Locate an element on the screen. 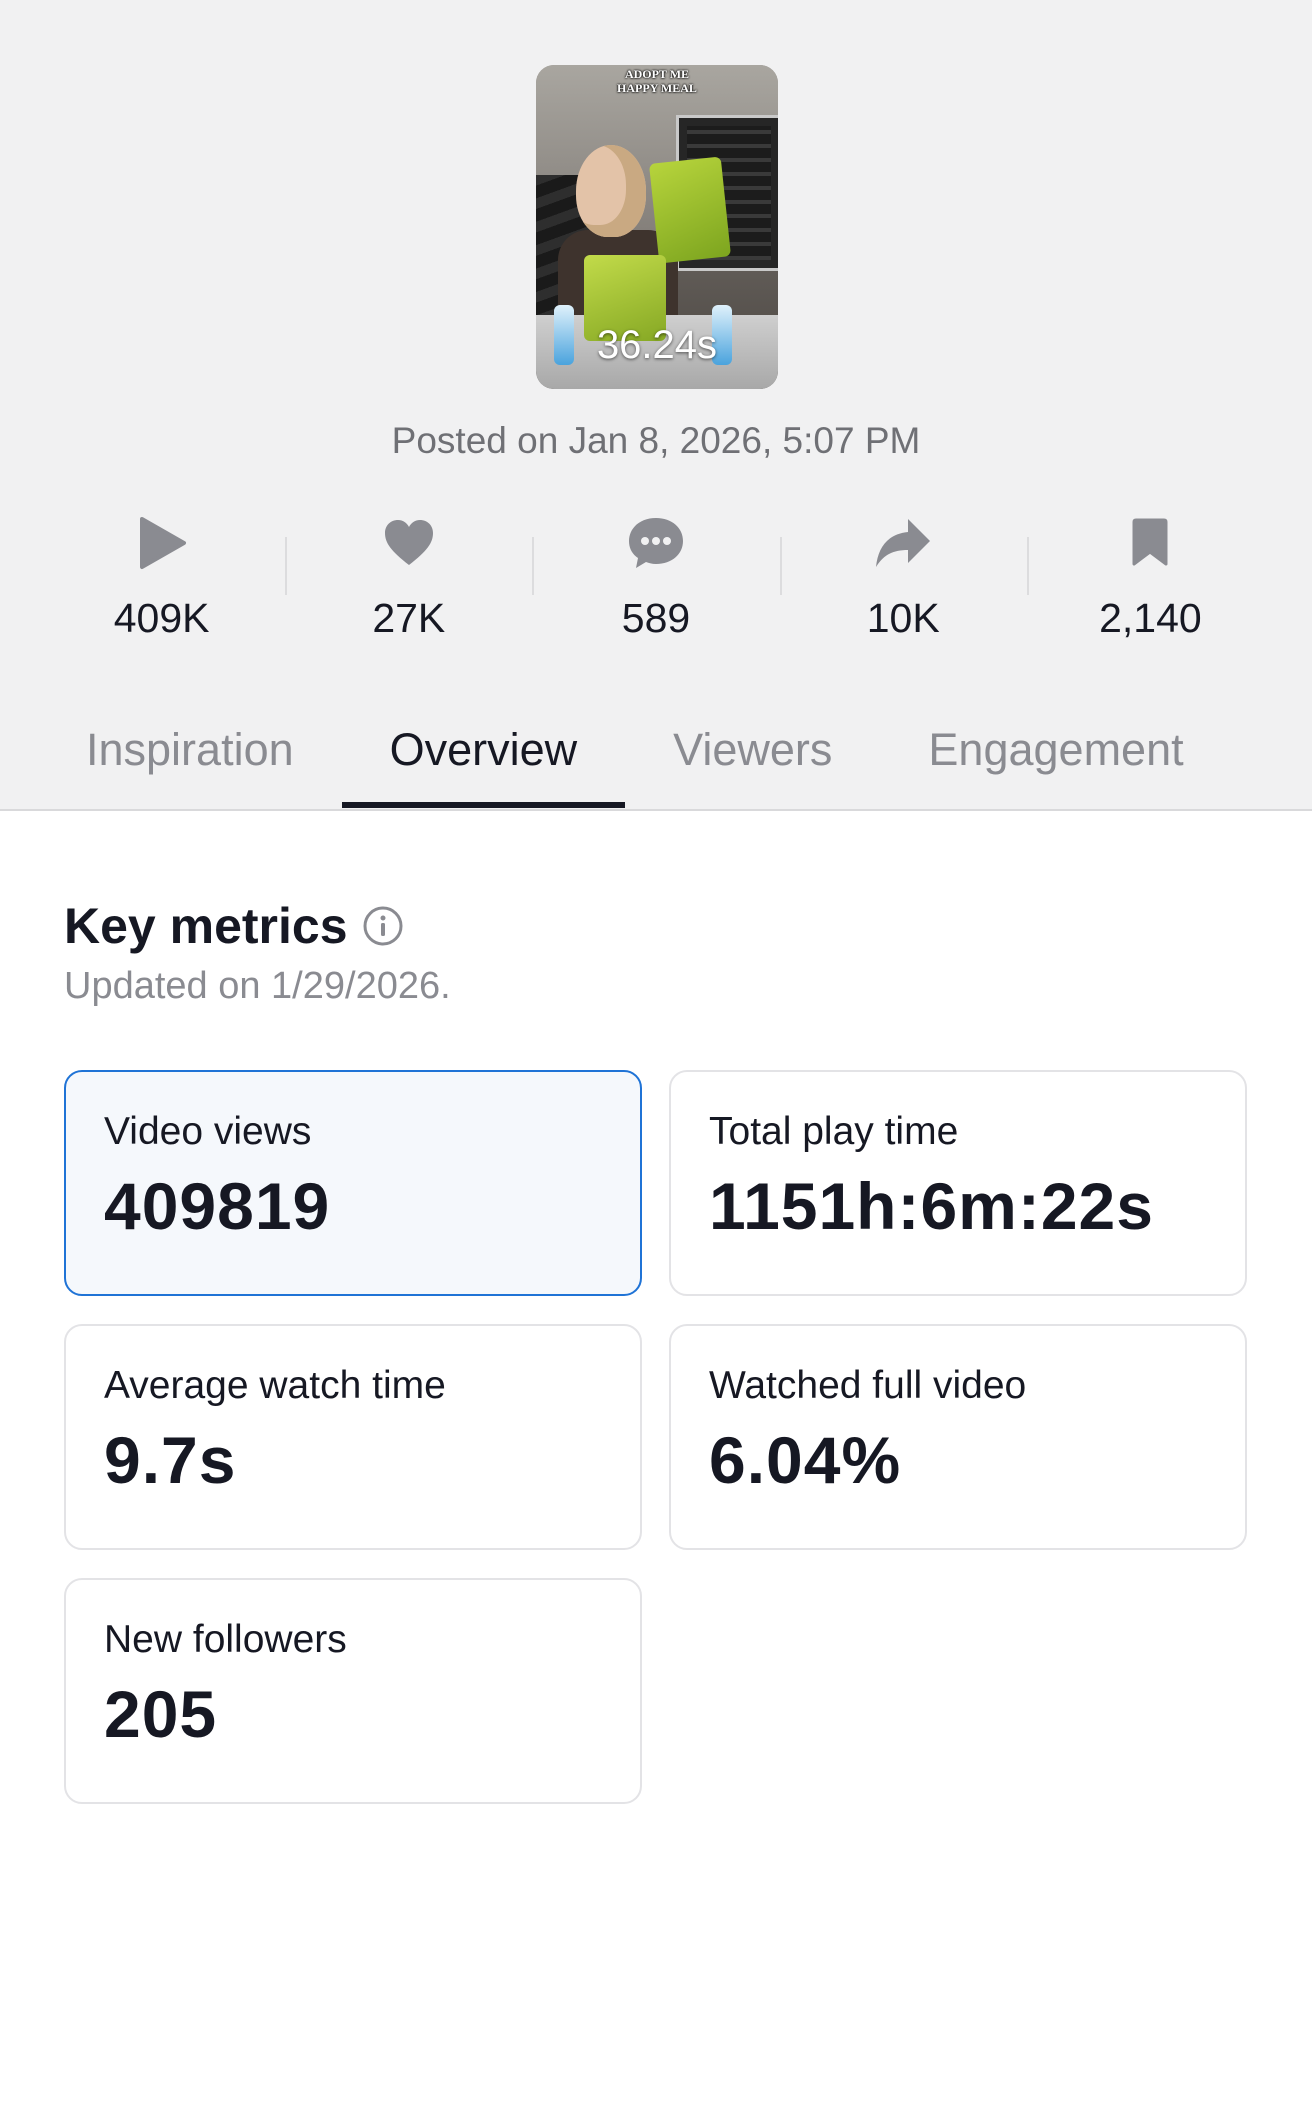 The image size is (1312, 2108). stat-value: 2,140 is located at coordinates (1150, 618).